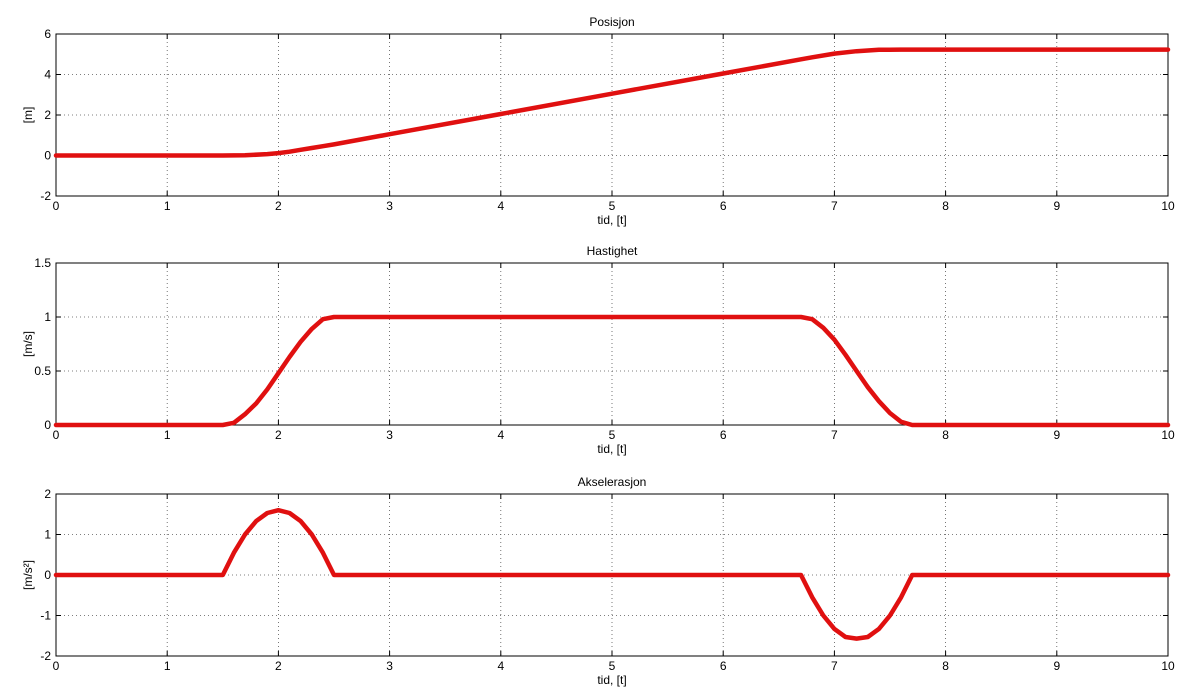 This screenshot has height=697, width=1182. Describe the element at coordinates (28, 575) in the screenshot. I see `y-axis-label: [m/s²]` at that location.